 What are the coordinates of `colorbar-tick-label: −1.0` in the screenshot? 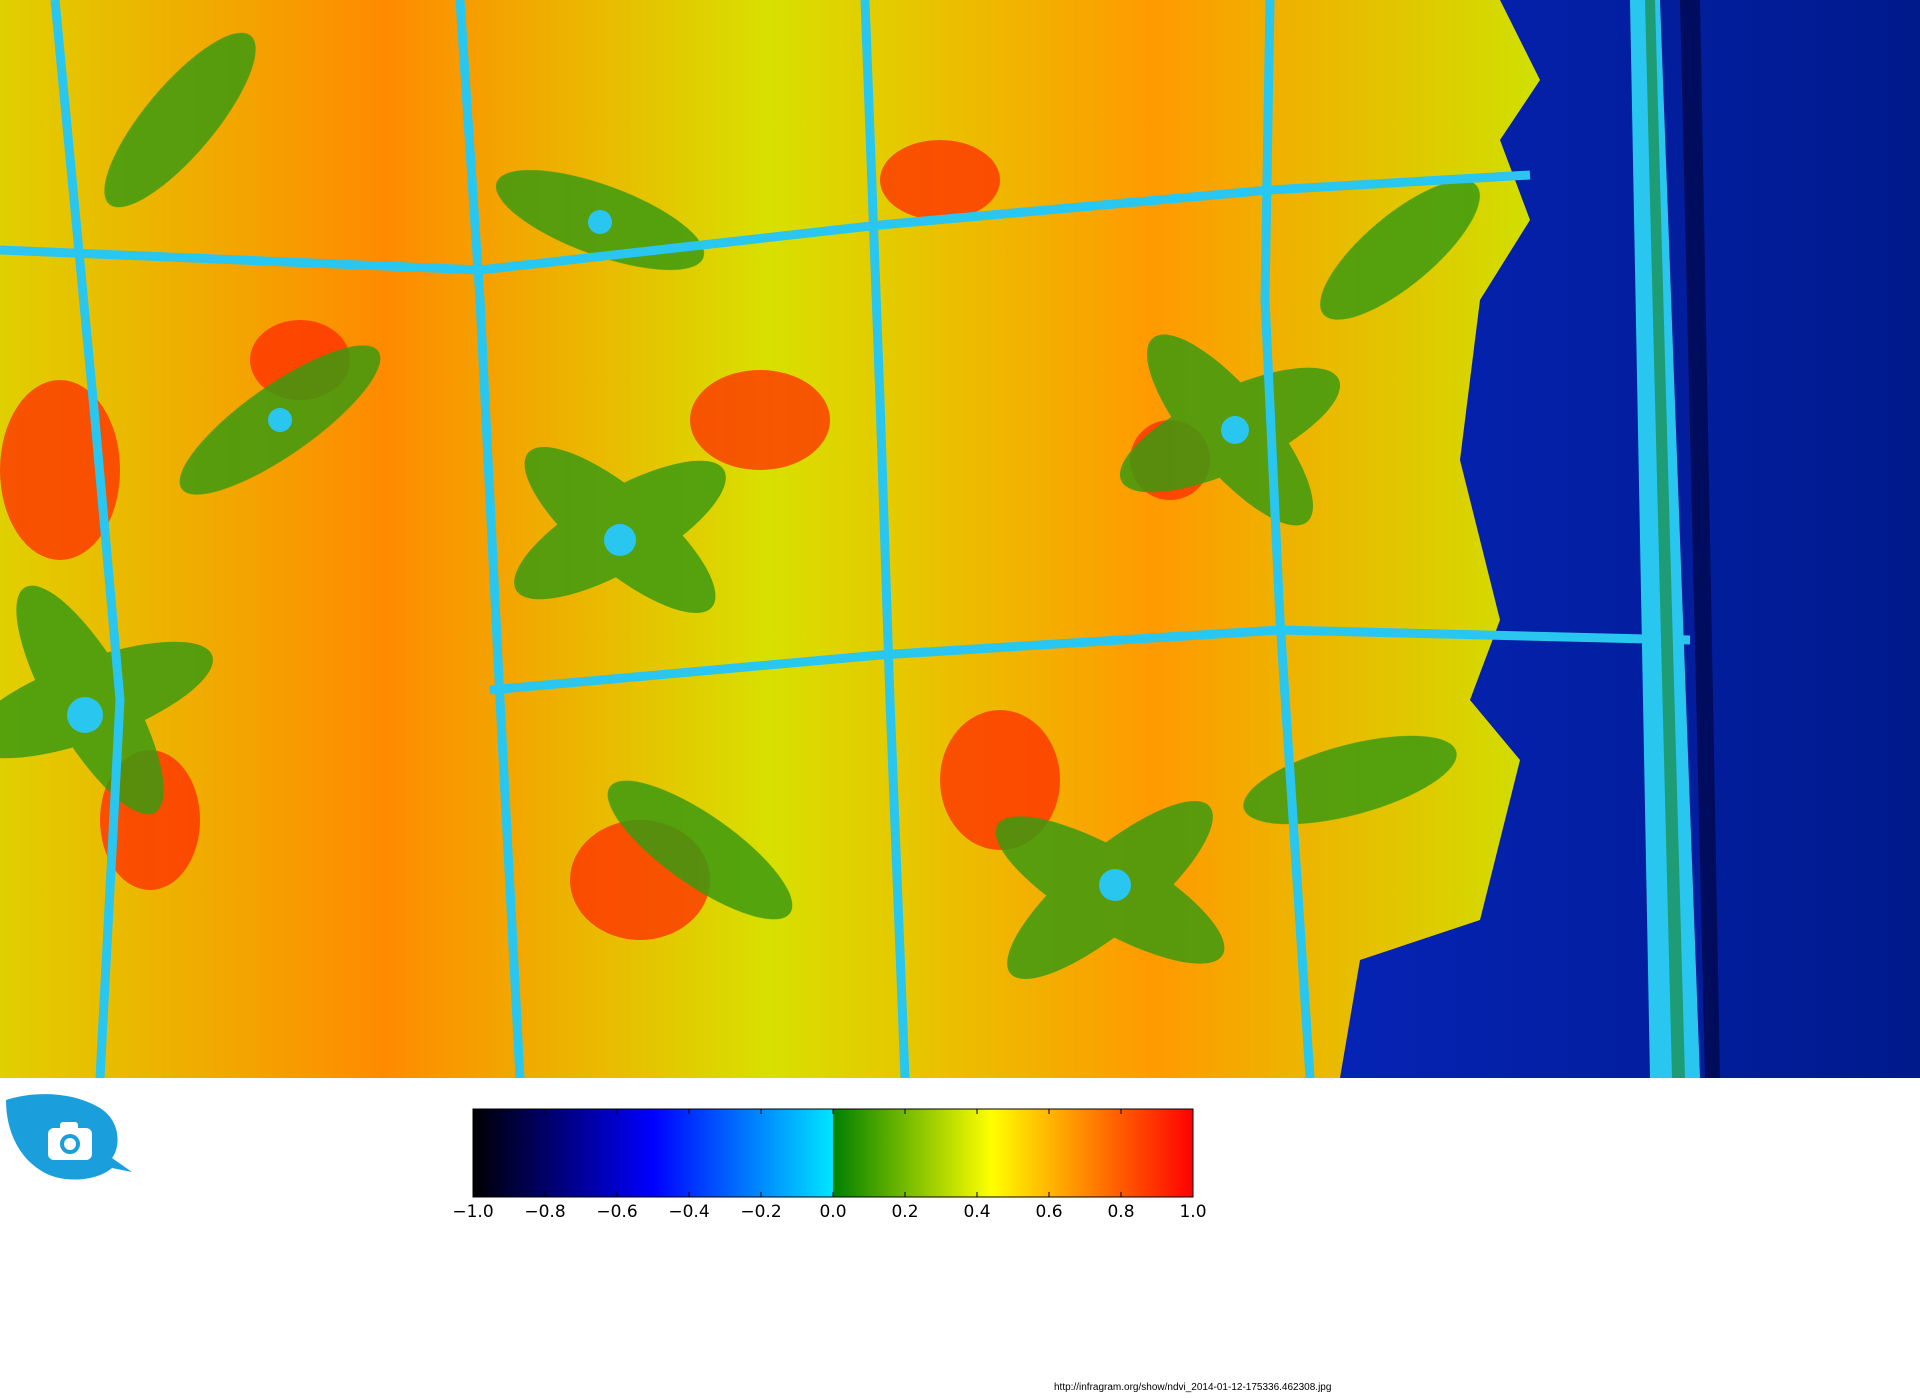 It's located at (473, 1212).